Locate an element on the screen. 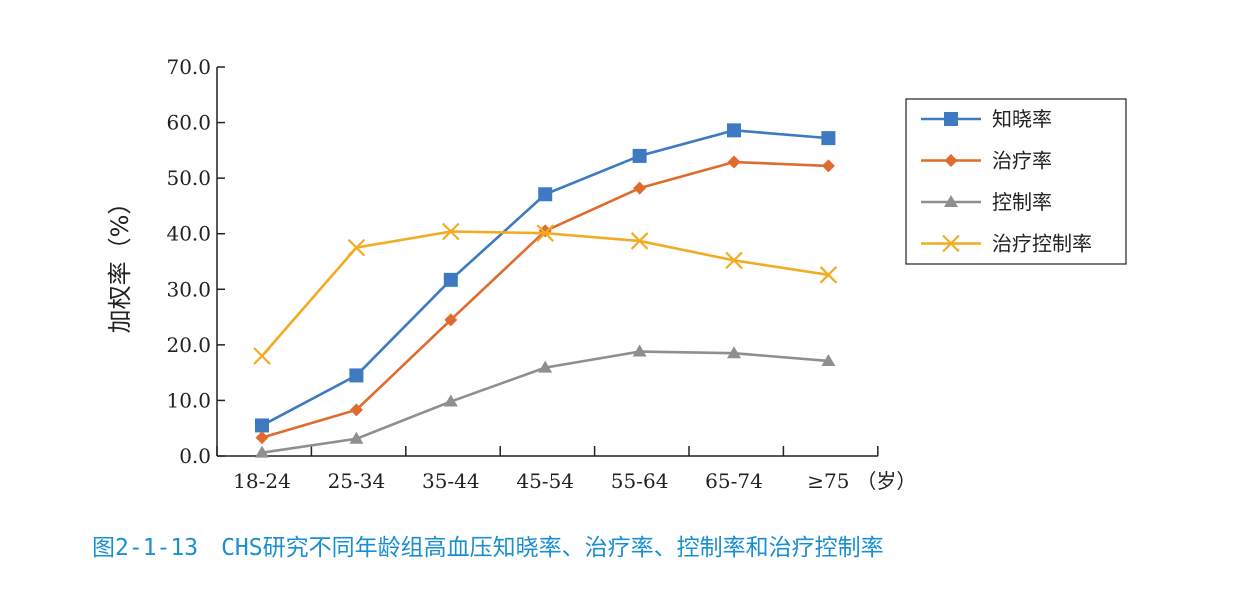 The image size is (1248, 594). x-tick-label: 55-64 is located at coordinates (640, 481).